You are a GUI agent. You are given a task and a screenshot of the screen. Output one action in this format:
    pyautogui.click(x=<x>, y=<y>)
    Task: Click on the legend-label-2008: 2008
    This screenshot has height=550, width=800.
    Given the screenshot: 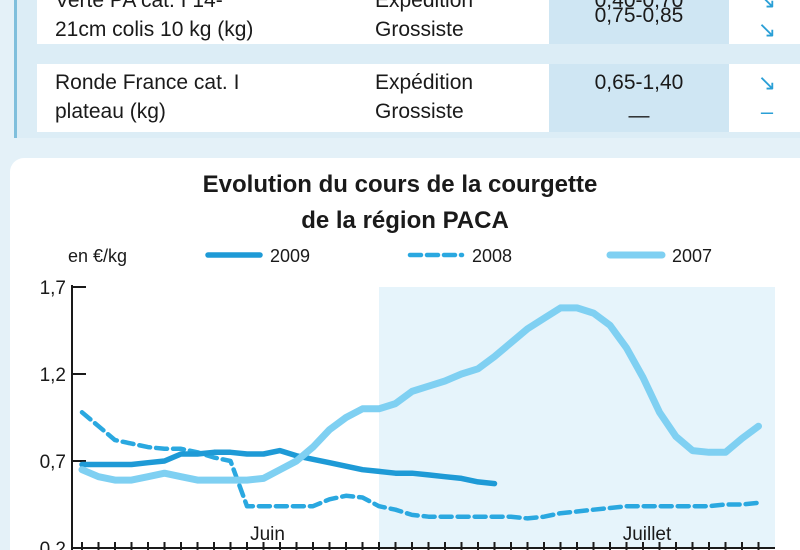 What is the action you would take?
    pyautogui.click(x=492, y=256)
    